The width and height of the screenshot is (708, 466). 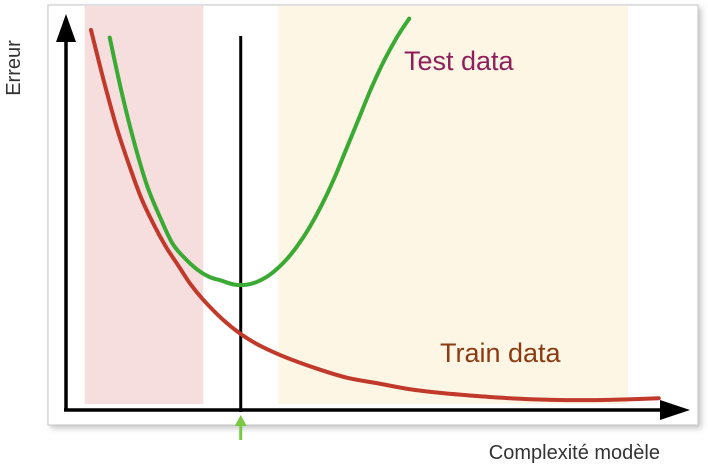 I want to click on y-axis-label: Erreur, so click(x=14, y=68).